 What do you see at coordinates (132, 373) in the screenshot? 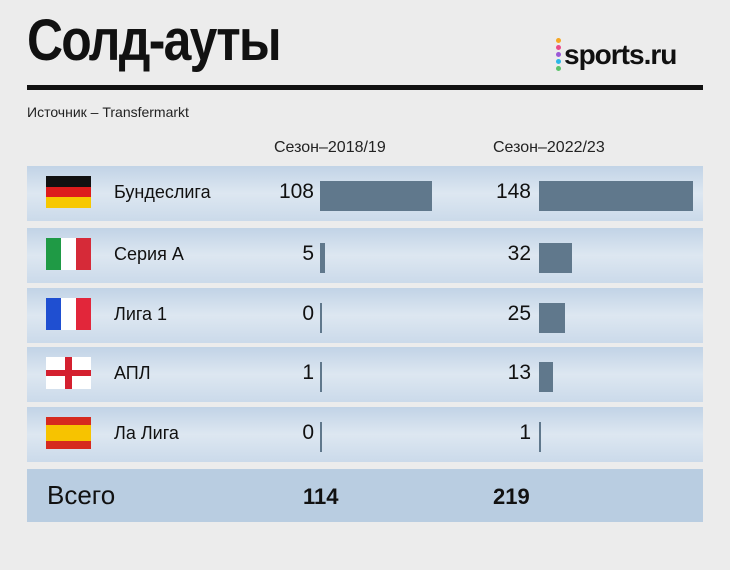
I see `league-label: АПЛ` at bounding box center [132, 373].